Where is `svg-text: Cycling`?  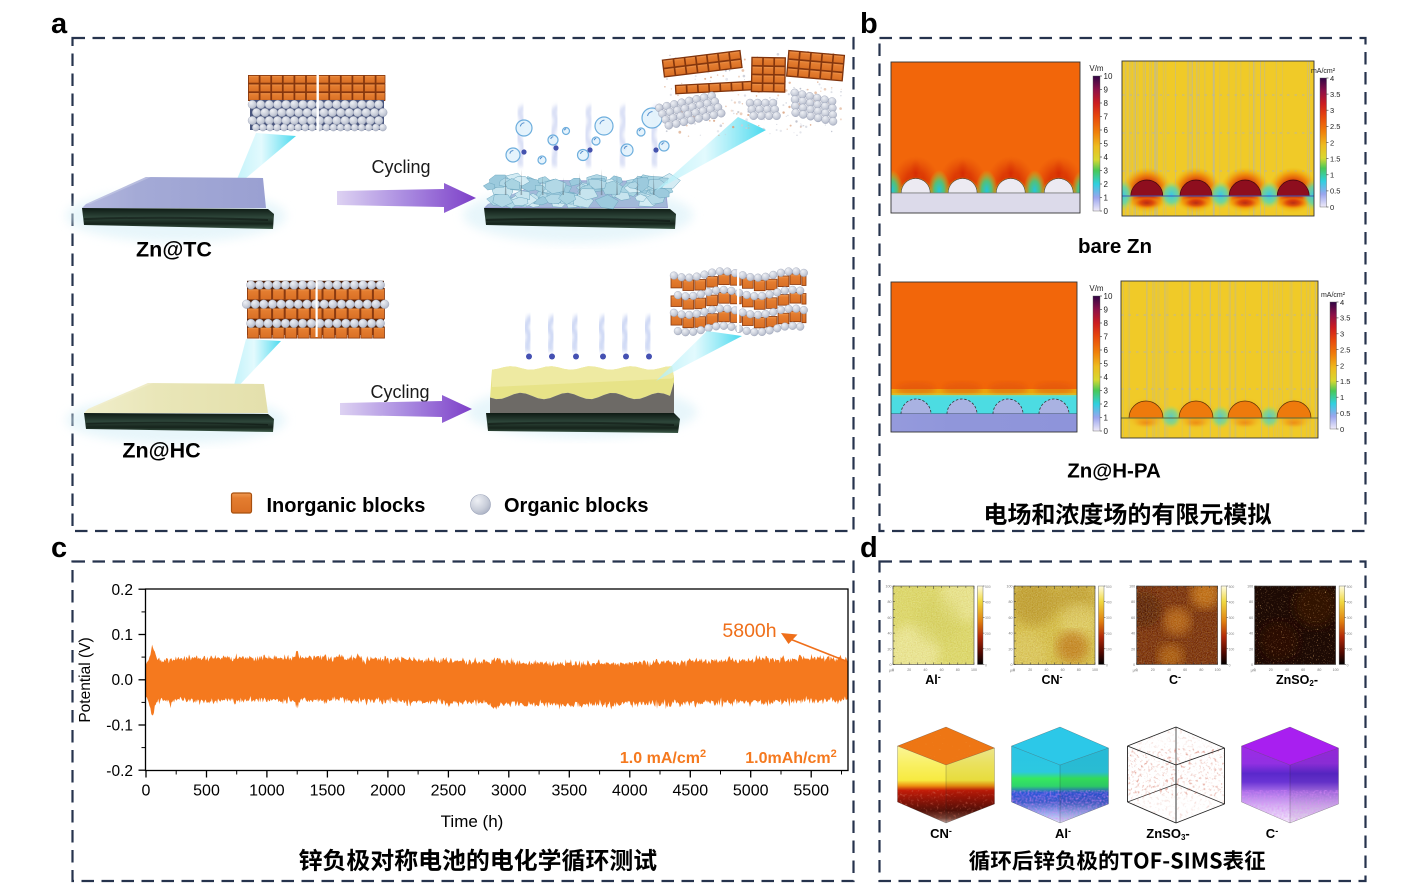
svg-text: Cycling is located at coordinates (400, 167).